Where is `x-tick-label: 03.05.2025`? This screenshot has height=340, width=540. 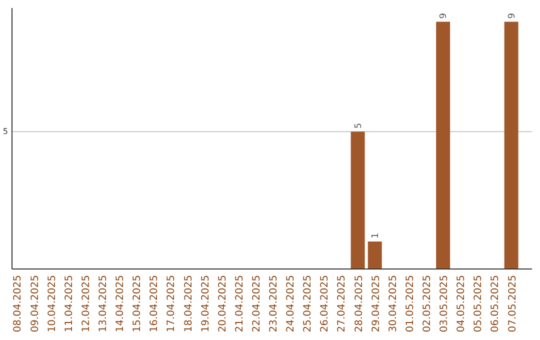 x-tick-label: 03.05.2025 is located at coordinates (444, 303).